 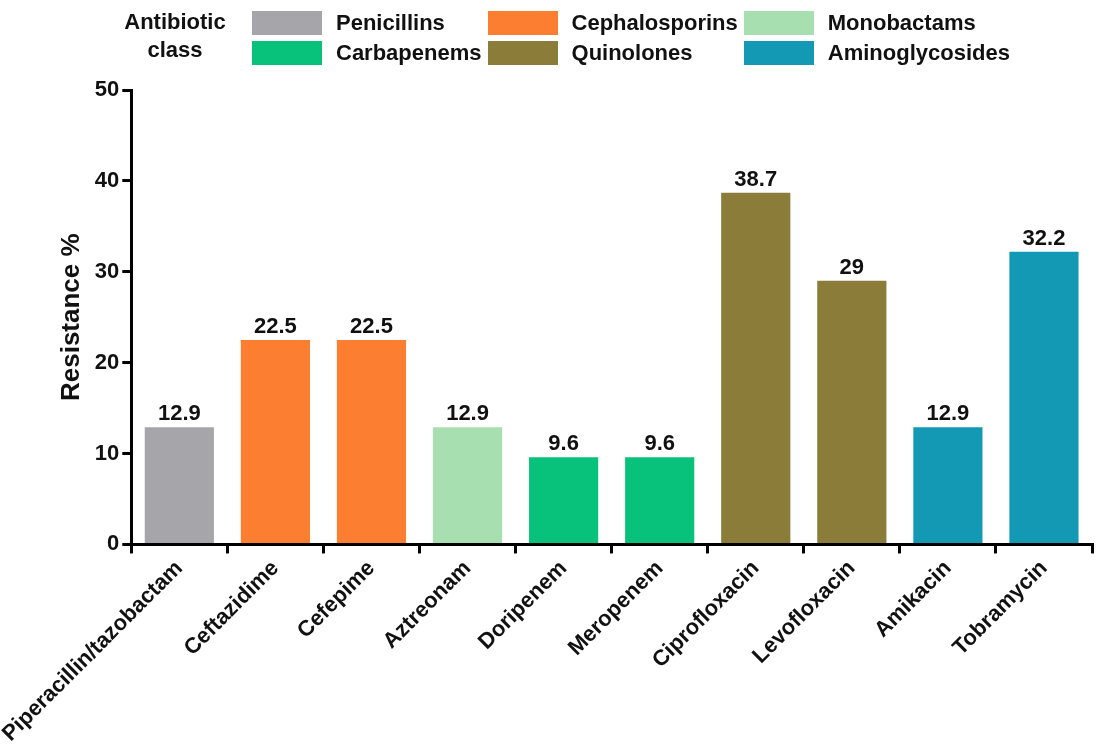 What do you see at coordinates (632, 53) in the screenshot?
I see `legend-label: Quinolones` at bounding box center [632, 53].